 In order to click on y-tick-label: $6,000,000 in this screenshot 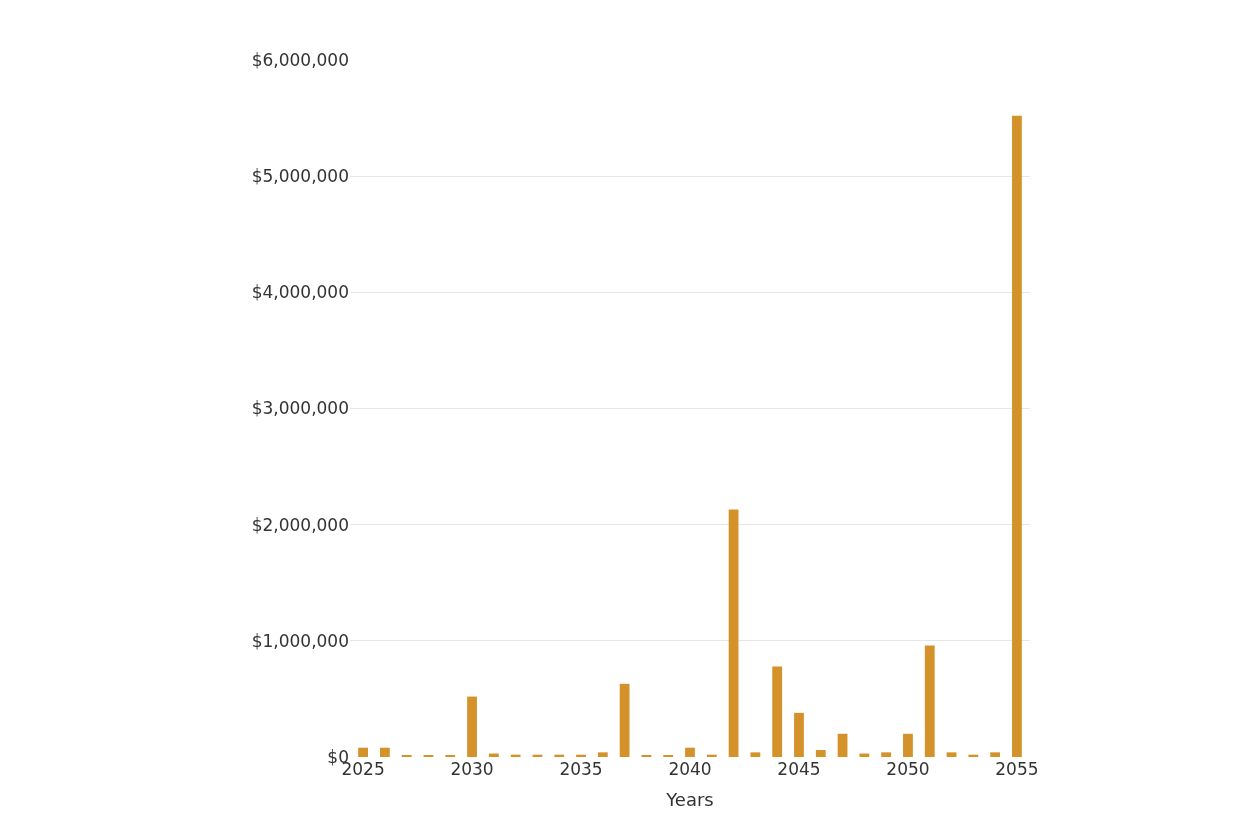, I will do `click(300, 59)`.